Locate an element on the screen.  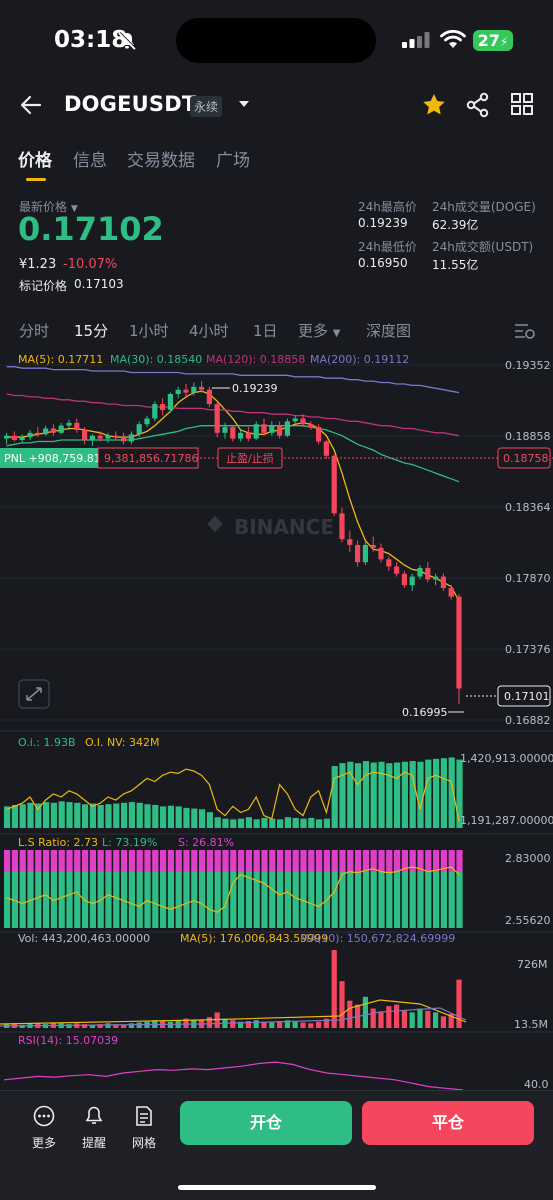
tab-trading-data: 交易数据 is located at coordinates (161, 161).